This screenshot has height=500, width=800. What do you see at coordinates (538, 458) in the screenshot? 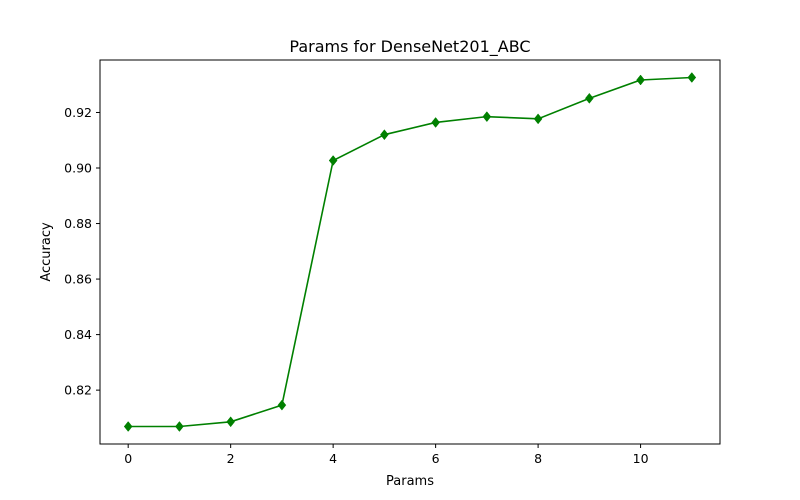
I see `x-tick-label: 8` at bounding box center [538, 458].